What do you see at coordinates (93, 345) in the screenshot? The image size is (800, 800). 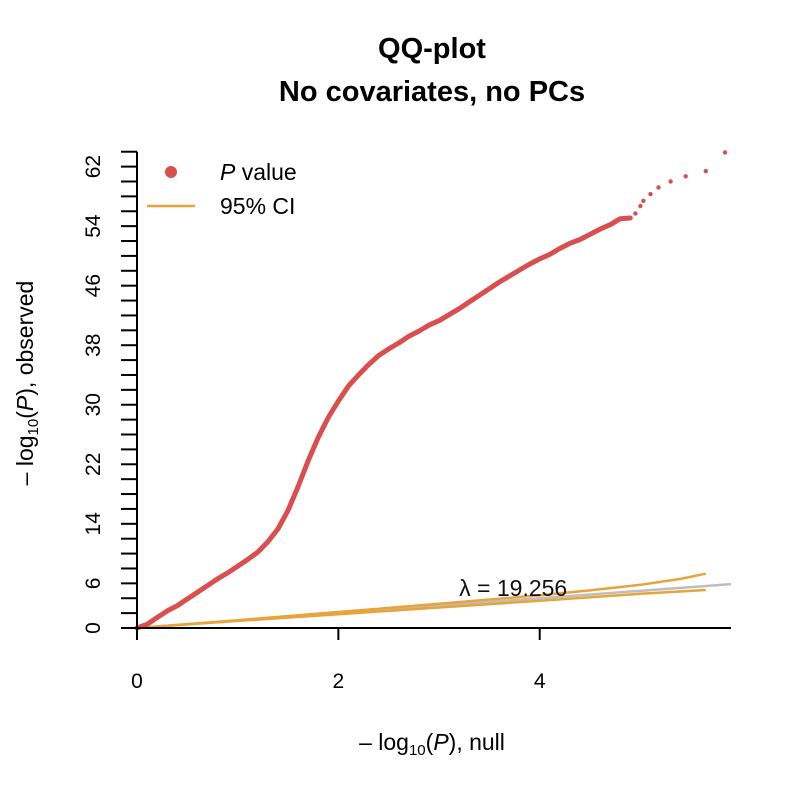 I see `y-tick-label: 38` at bounding box center [93, 345].